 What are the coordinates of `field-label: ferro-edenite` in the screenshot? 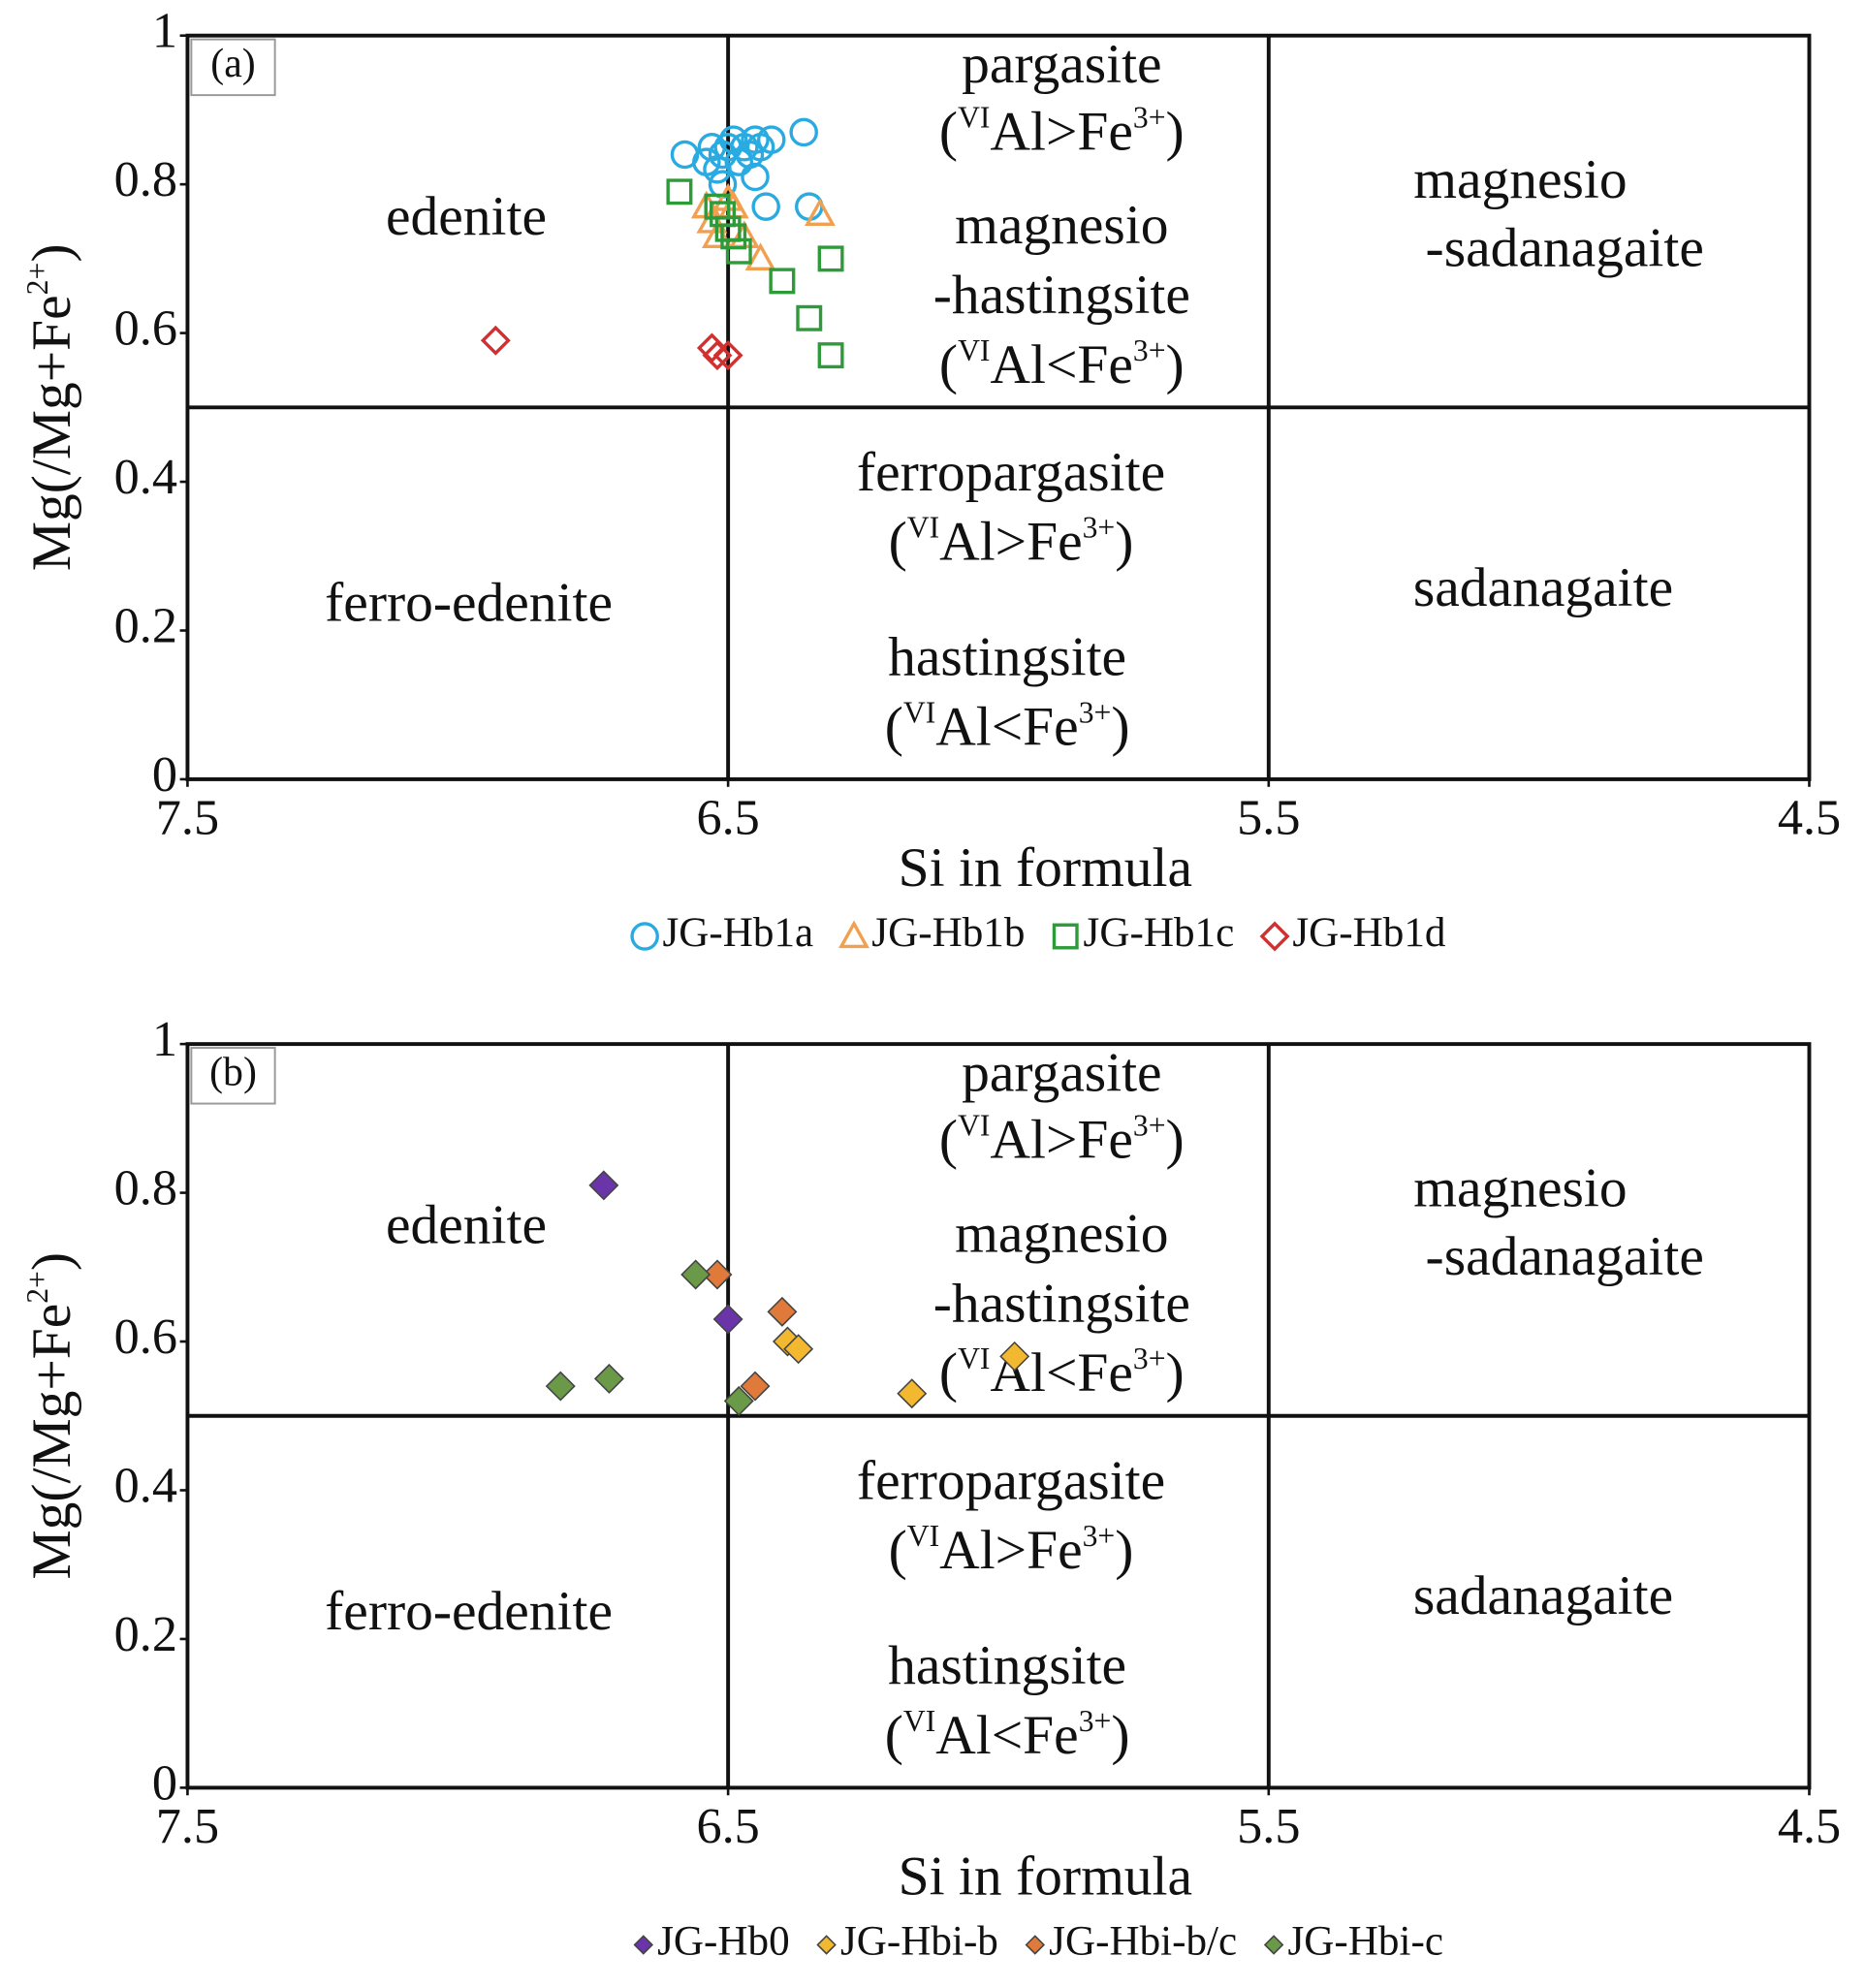 It's located at (469, 603).